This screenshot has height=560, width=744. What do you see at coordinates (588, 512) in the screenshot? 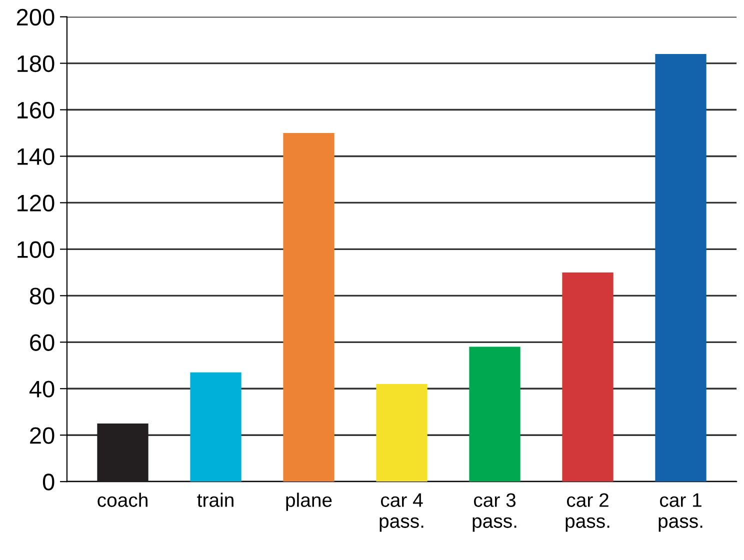
I see `x-tick-label: car 2 pass.` at bounding box center [588, 512].